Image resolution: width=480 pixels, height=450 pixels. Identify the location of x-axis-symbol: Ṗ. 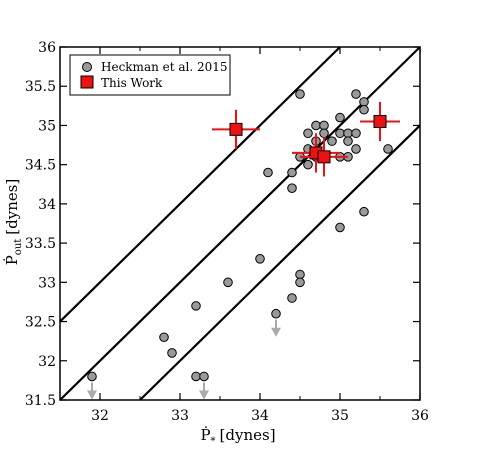
(205, 435).